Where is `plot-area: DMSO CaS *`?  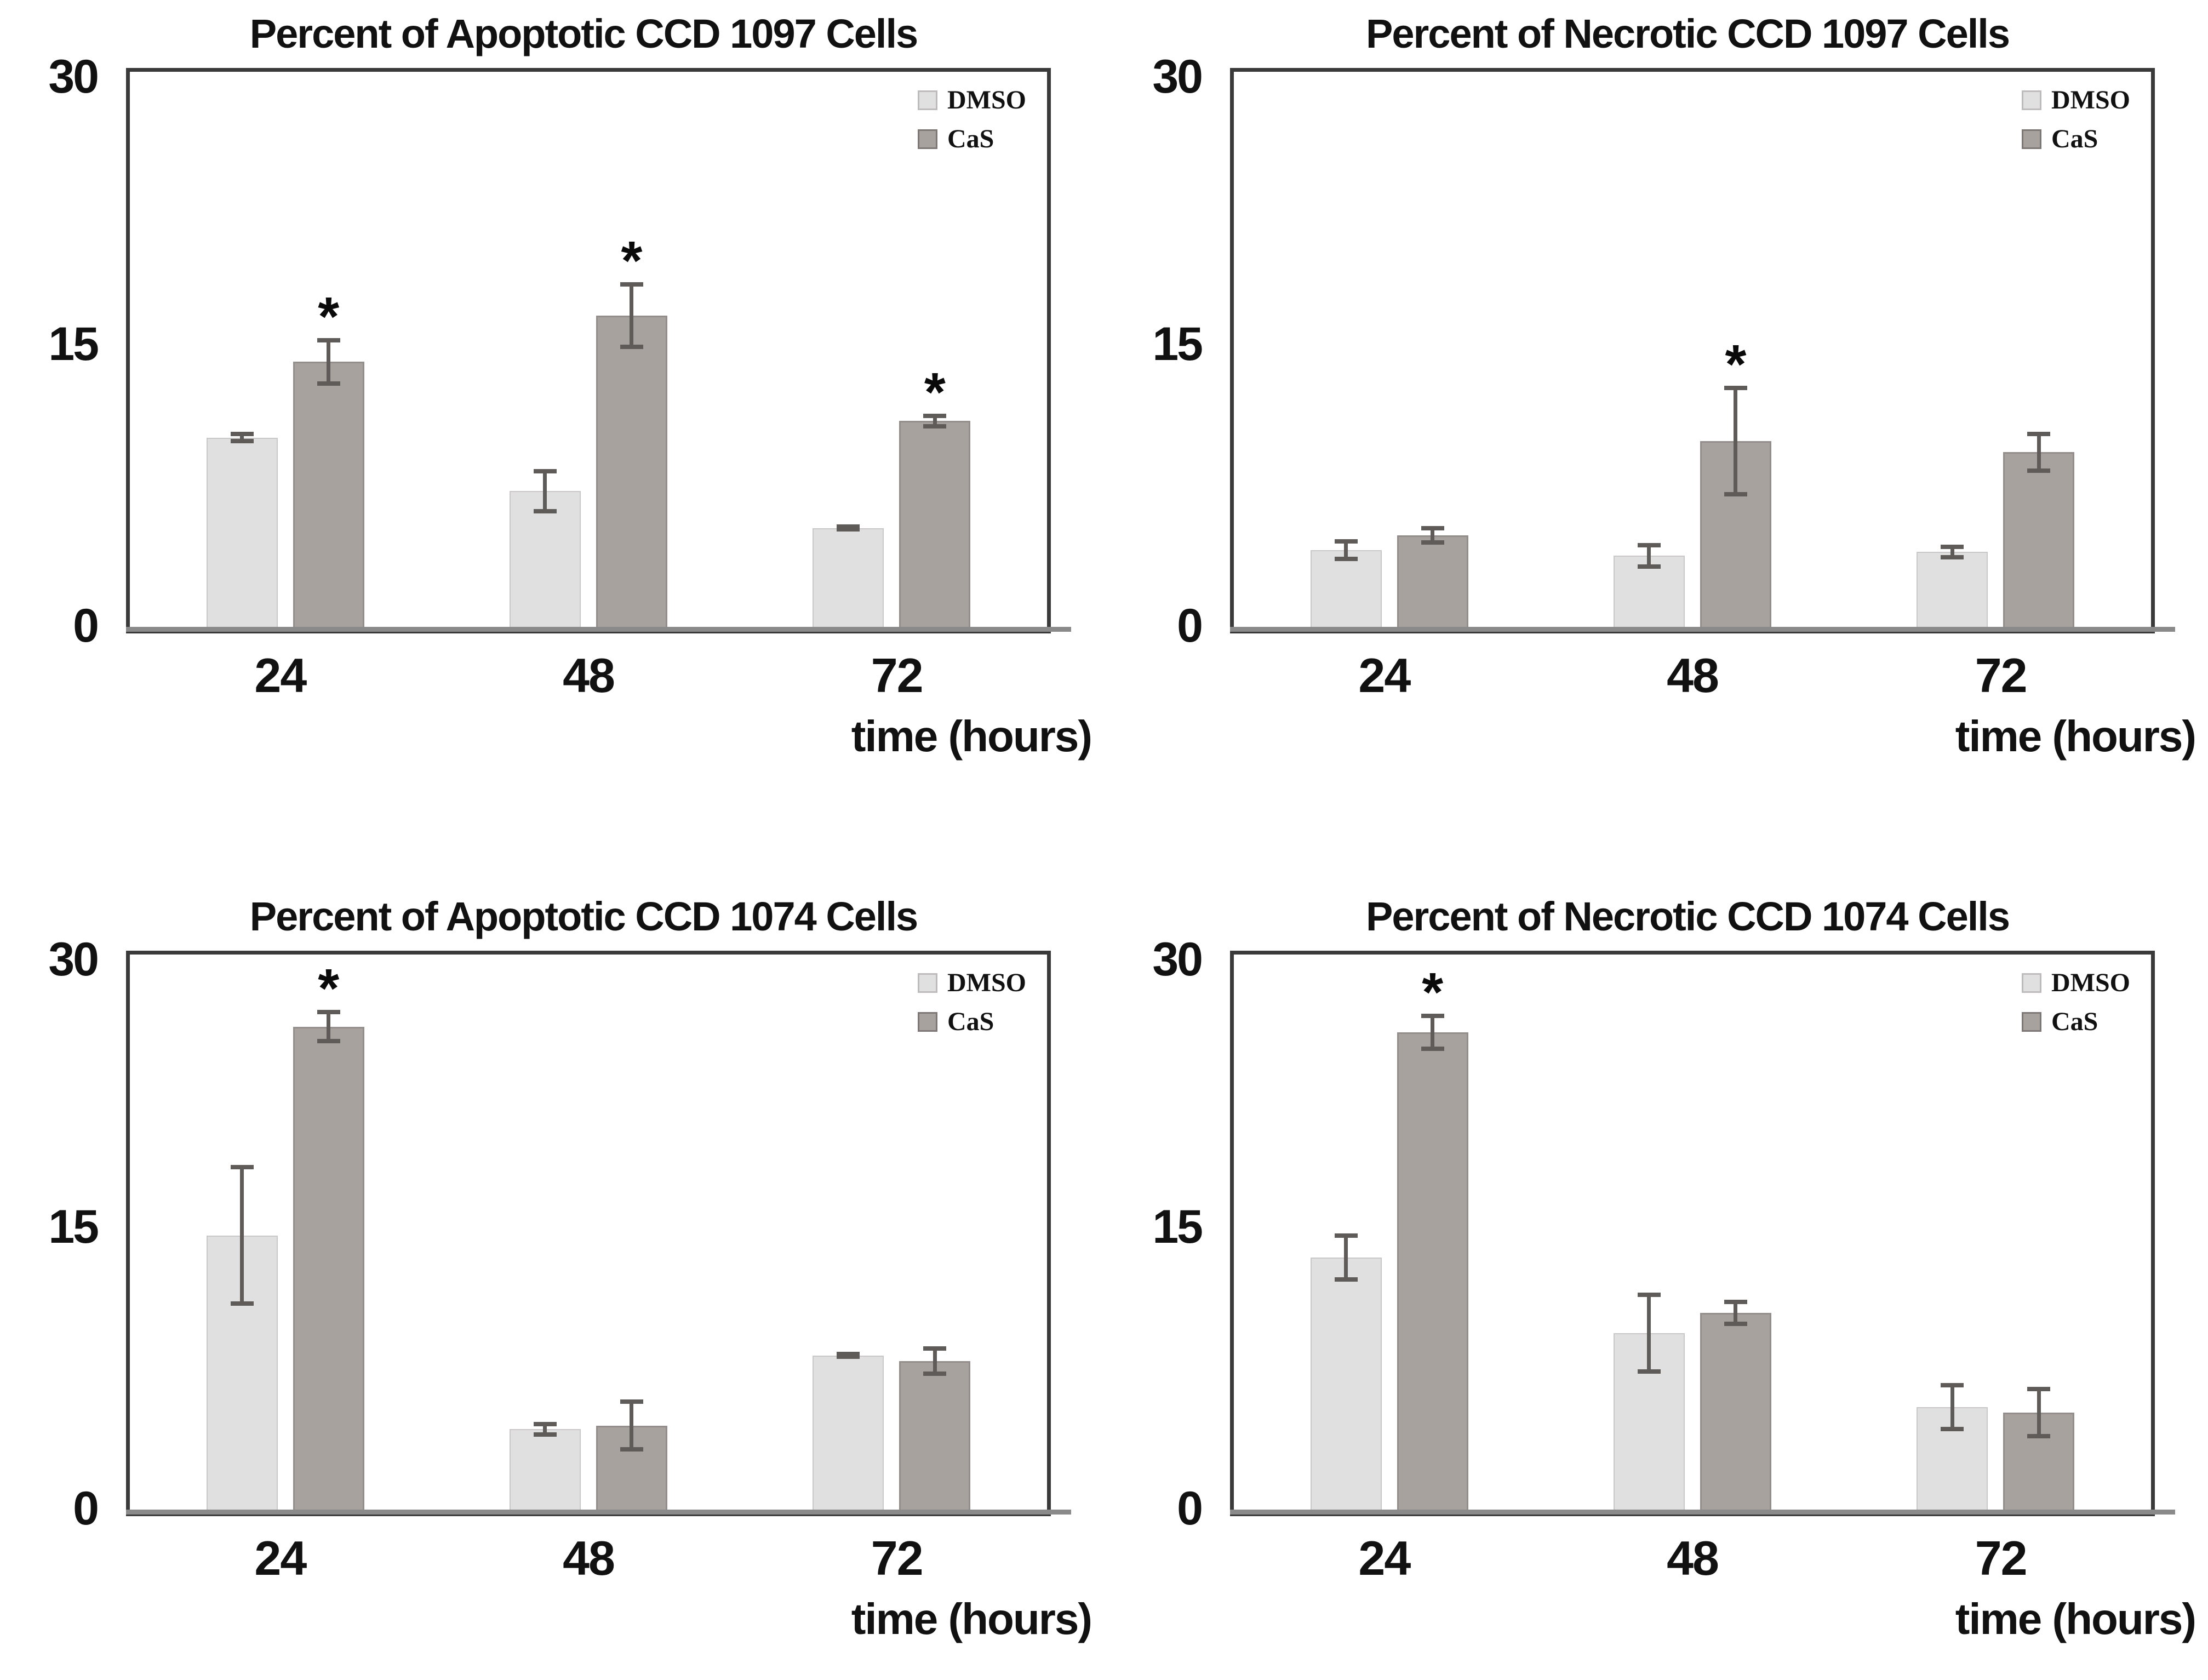 plot-area: DMSO CaS * is located at coordinates (598, 1233).